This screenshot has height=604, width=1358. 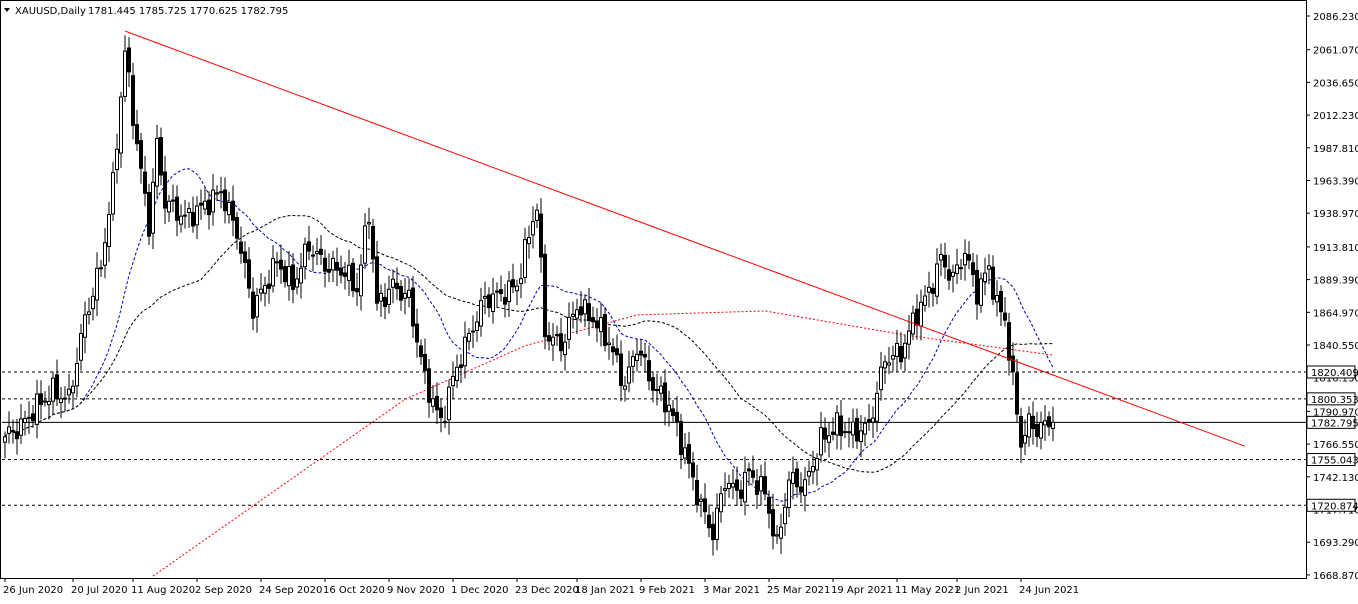 What do you see at coordinates (547, 590) in the screenshot?
I see `x-tick-label: 23 Dec 2020` at bounding box center [547, 590].